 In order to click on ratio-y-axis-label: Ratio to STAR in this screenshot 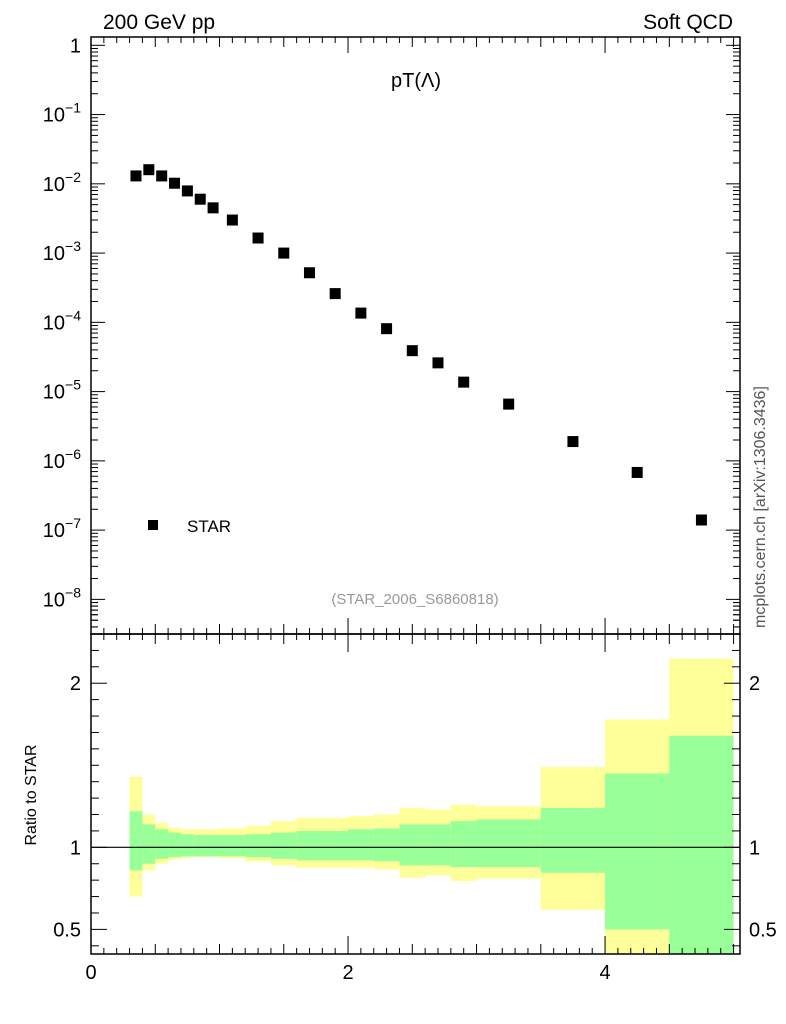, I will do `click(31, 794)`.